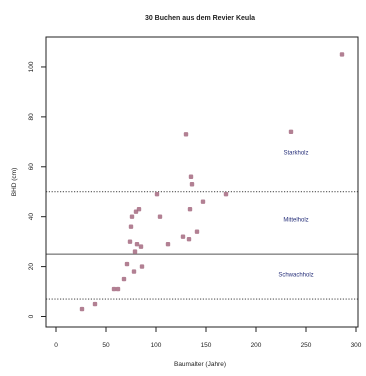 The width and height of the screenshot is (366, 376). I want to click on y-tick-label: 20, so click(31, 267).